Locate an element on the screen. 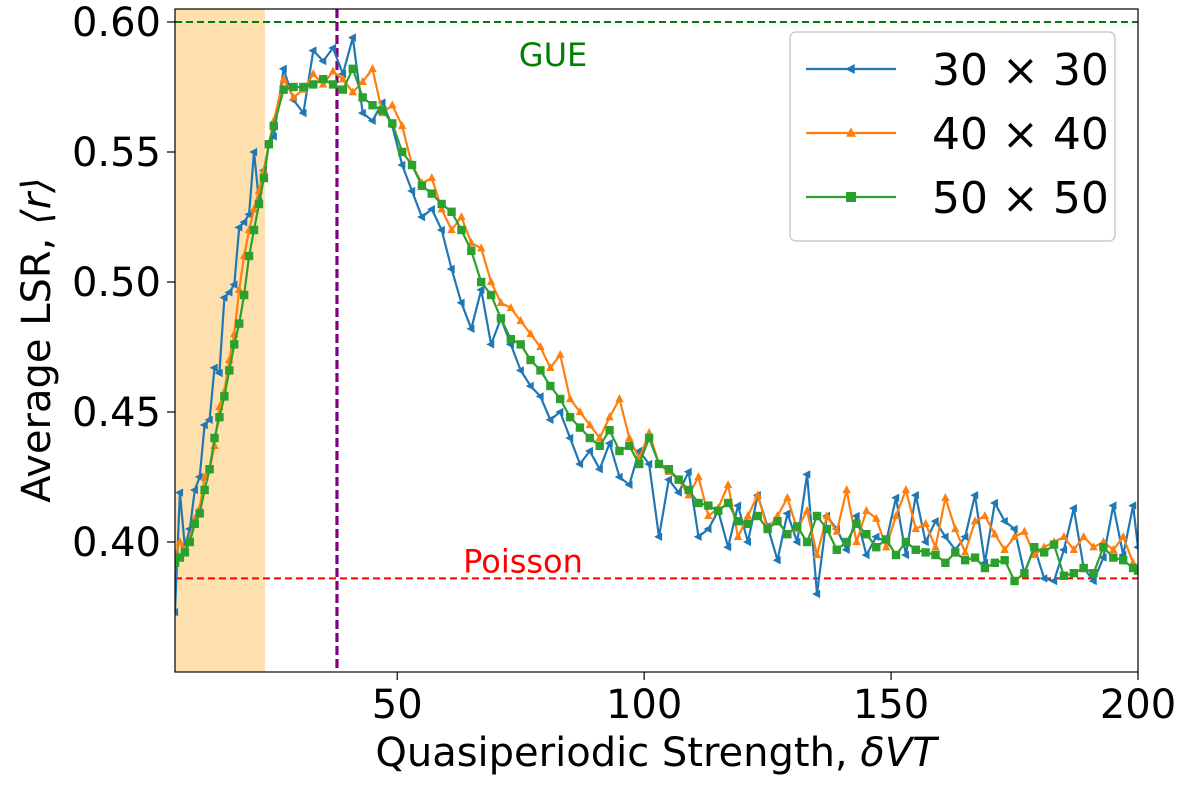  shaded-region is located at coordinates (220, 340).